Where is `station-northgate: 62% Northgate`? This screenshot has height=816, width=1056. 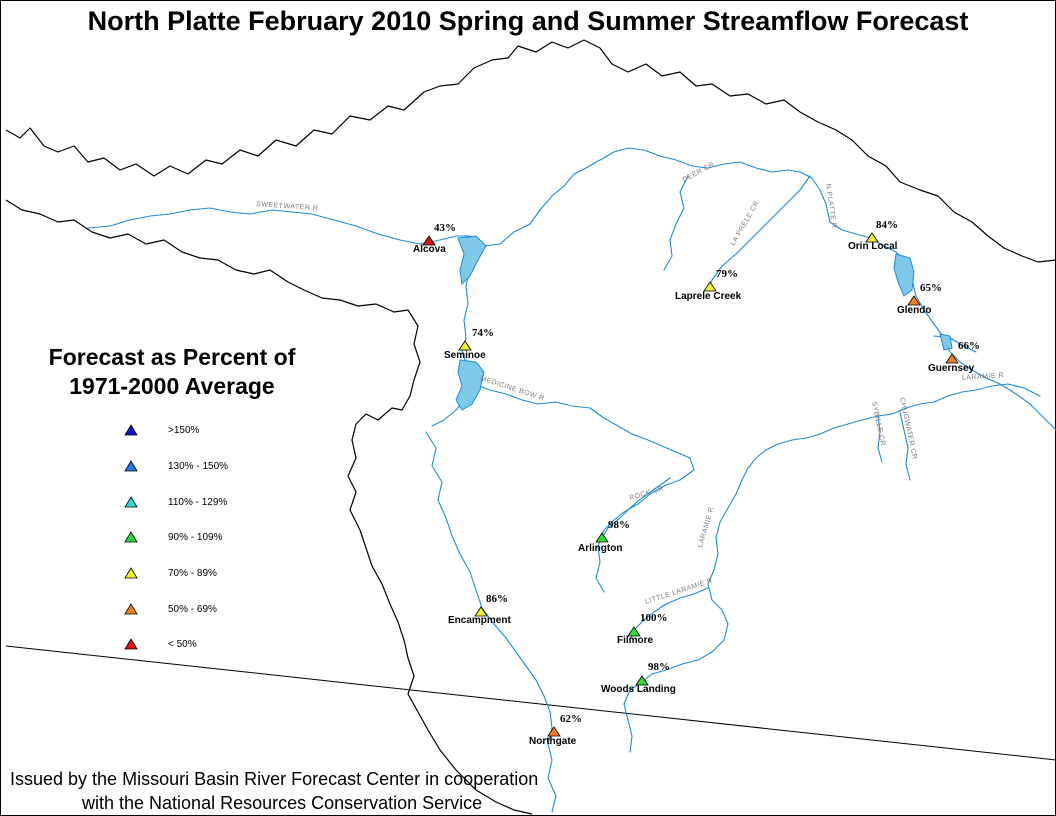
station-northgate: 62% Northgate is located at coordinates (555, 730).